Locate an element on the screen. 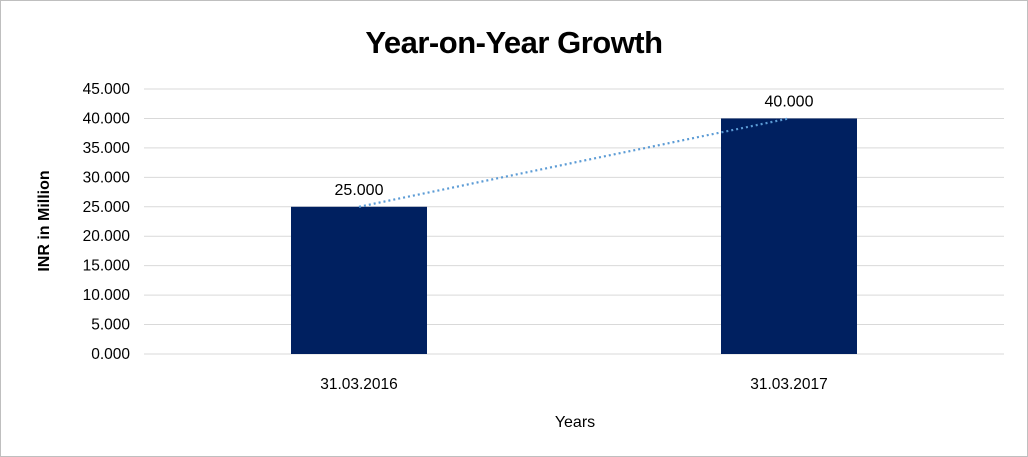 The width and height of the screenshot is (1028, 457). y-tick-label: 40.000 is located at coordinates (107, 118).